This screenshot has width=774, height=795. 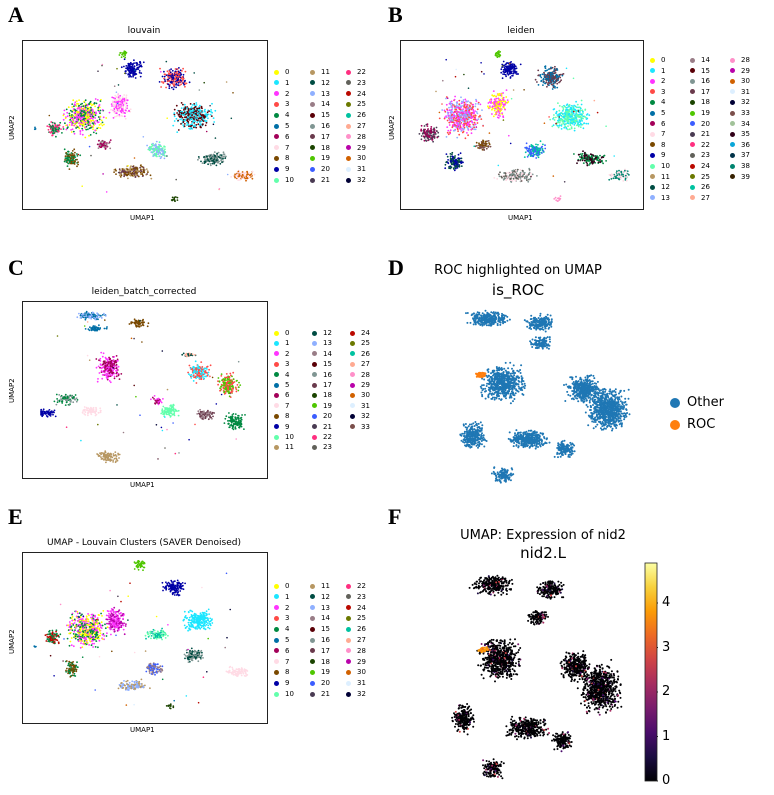 What do you see at coordinates (700, 92) in the screenshot?
I see `legend-item: 17` at bounding box center [700, 92].